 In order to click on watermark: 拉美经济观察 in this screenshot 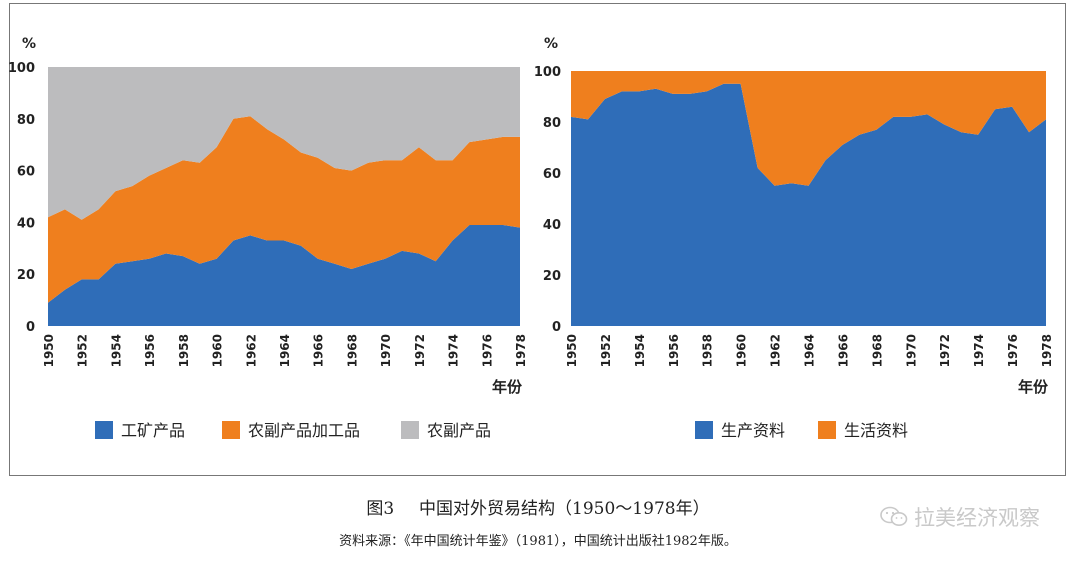, I will do `click(960, 517)`.